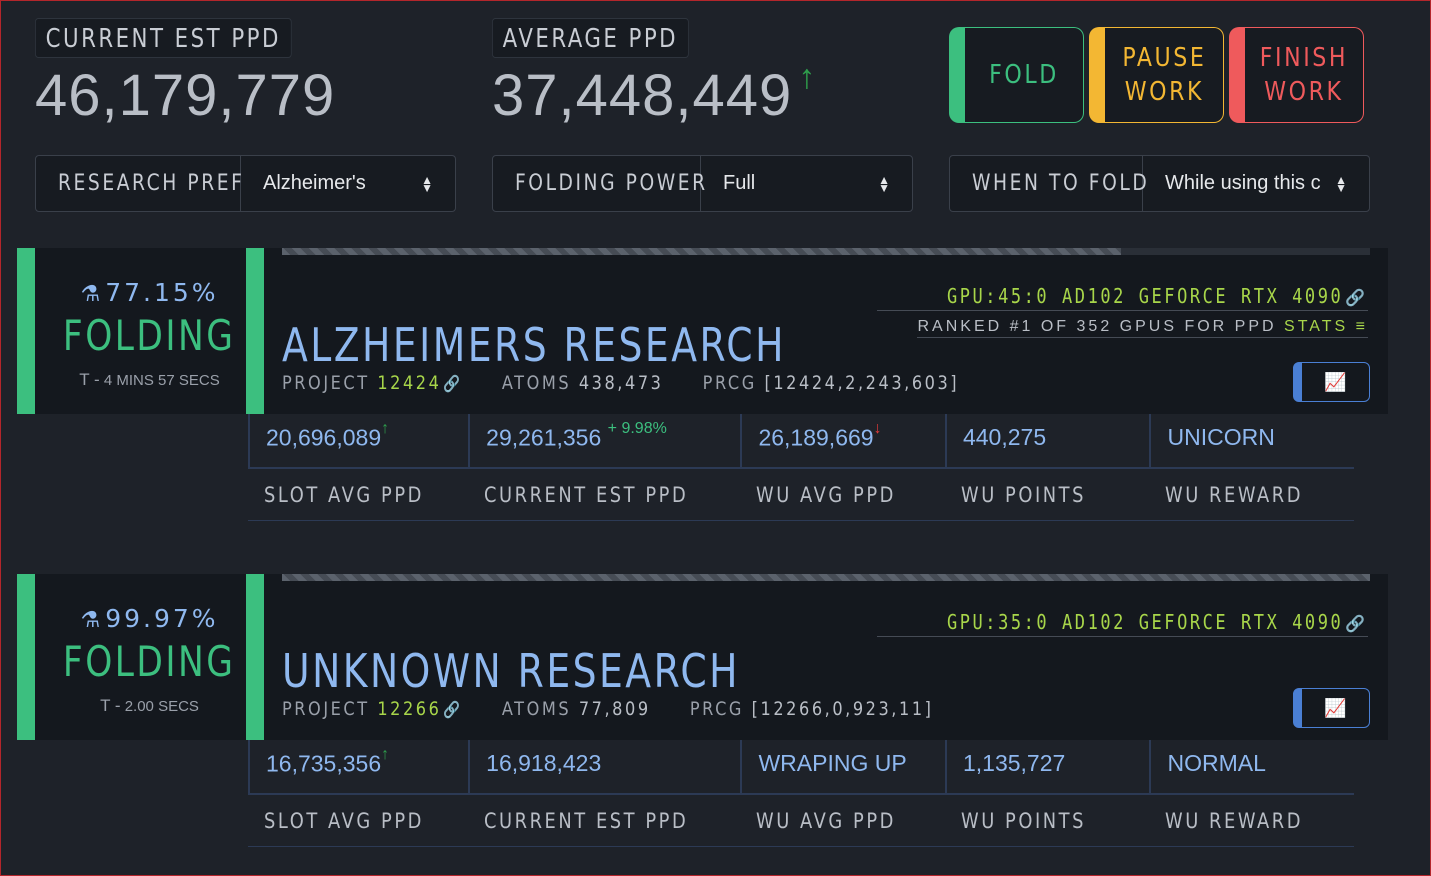  Describe the element at coordinates (604, 441) in the screenshot. I see `current-est-ppd-value: 29,261,356 + 9.98%` at that location.